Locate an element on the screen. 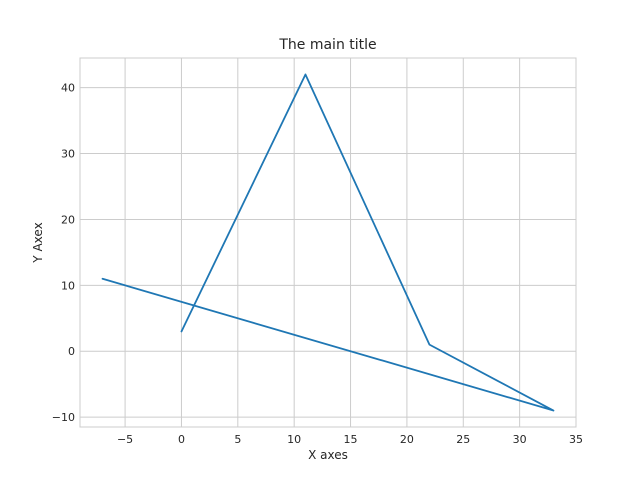  y-axis-label: Y Axex is located at coordinates (38, 242).